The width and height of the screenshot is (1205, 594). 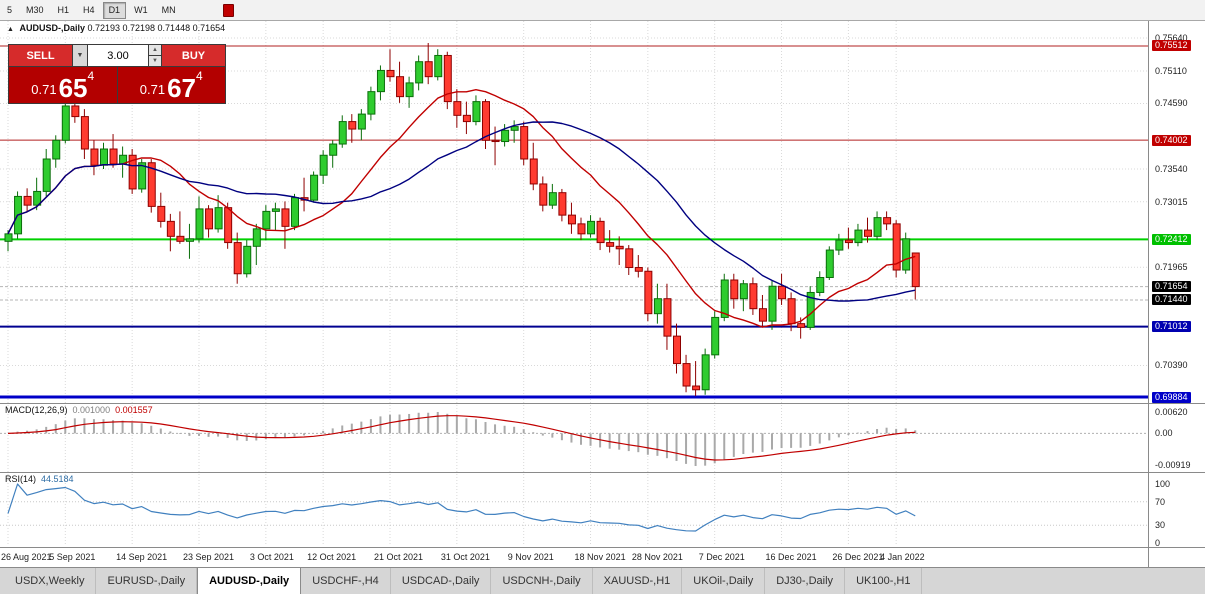 I want to click on price-axis-label: 0.75640, so click(x=1171, y=38).